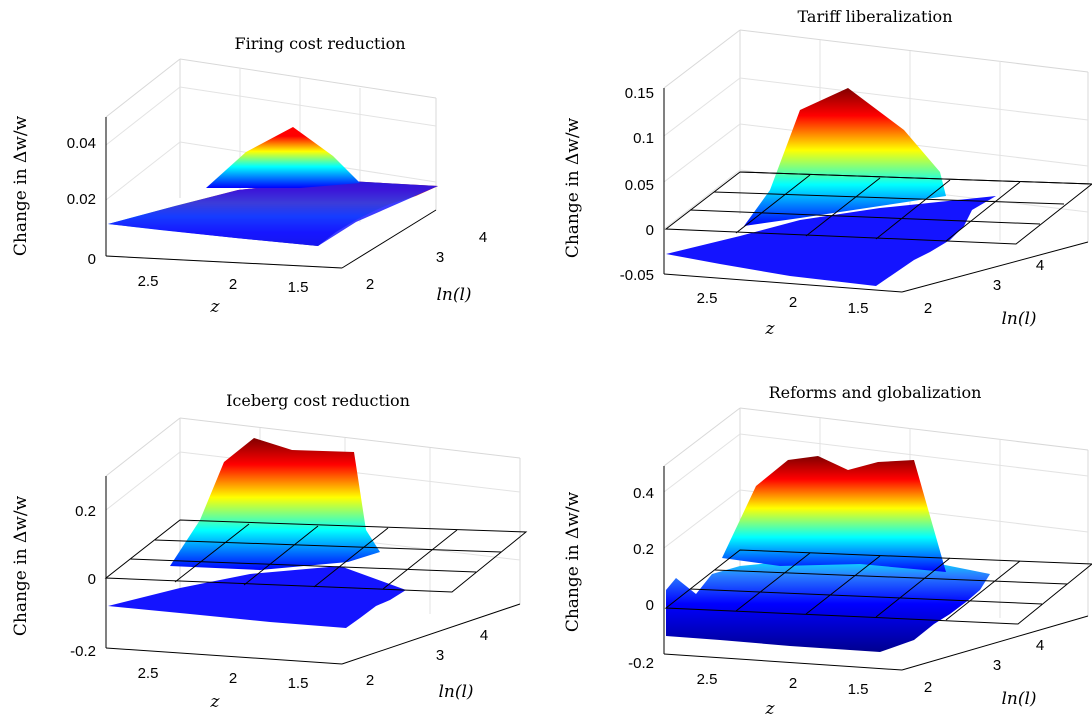 This screenshot has width=1092, height=722. What do you see at coordinates (875, 392) in the screenshot?
I see `panel-title: Reforms and globalization` at bounding box center [875, 392].